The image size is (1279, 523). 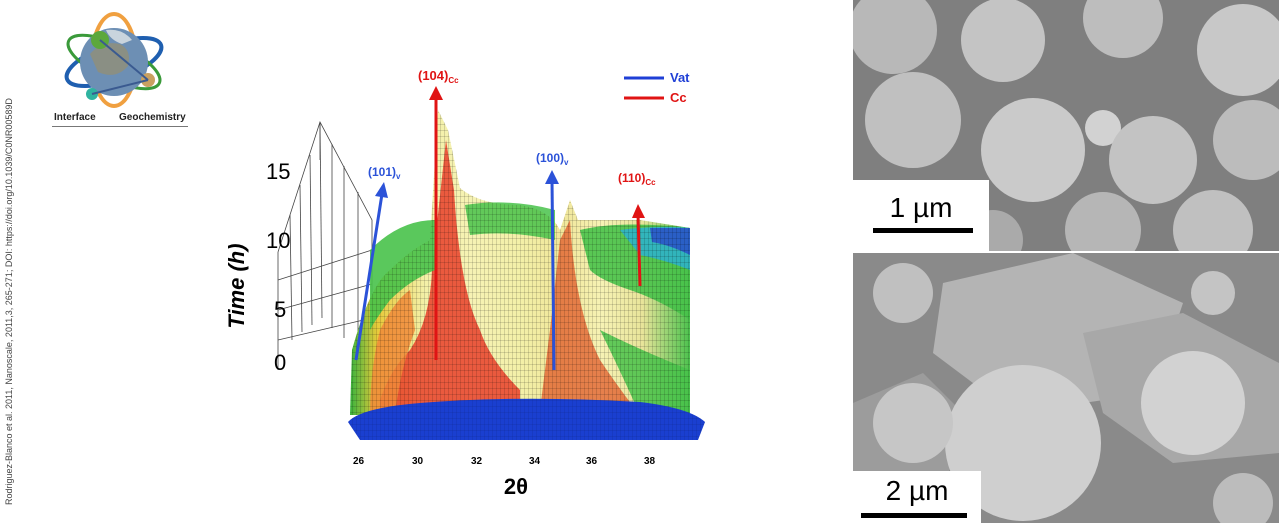 What do you see at coordinates (280, 309) in the screenshot?
I see `y-tick-label: 5` at bounding box center [280, 309].